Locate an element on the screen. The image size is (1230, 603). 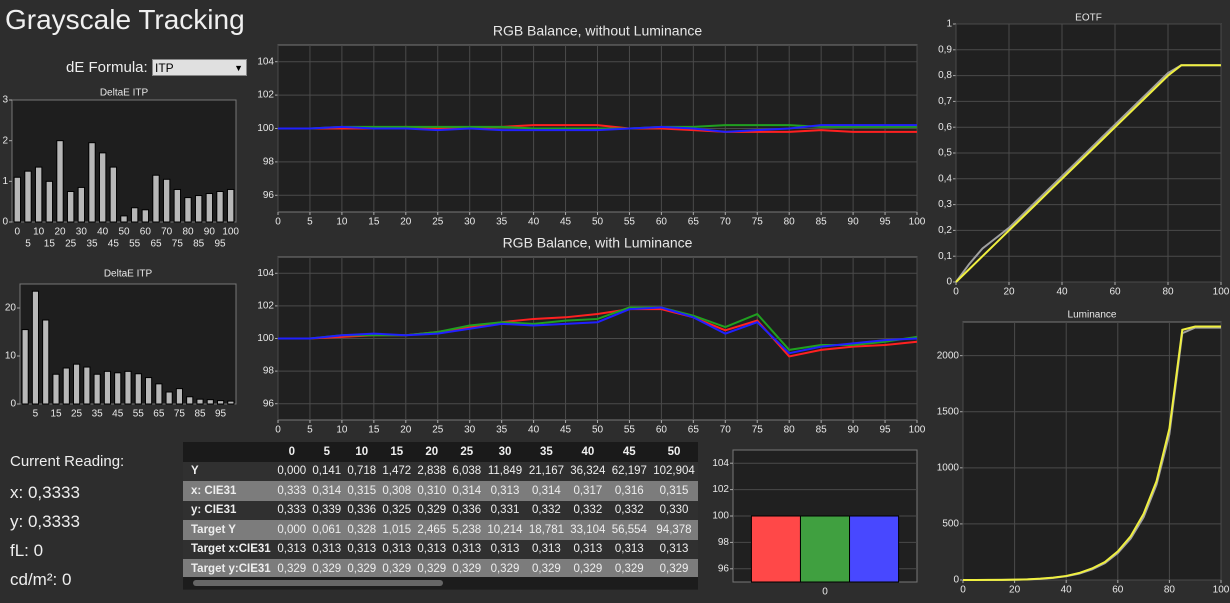
table-cell: 0,718 is located at coordinates (361, 472).